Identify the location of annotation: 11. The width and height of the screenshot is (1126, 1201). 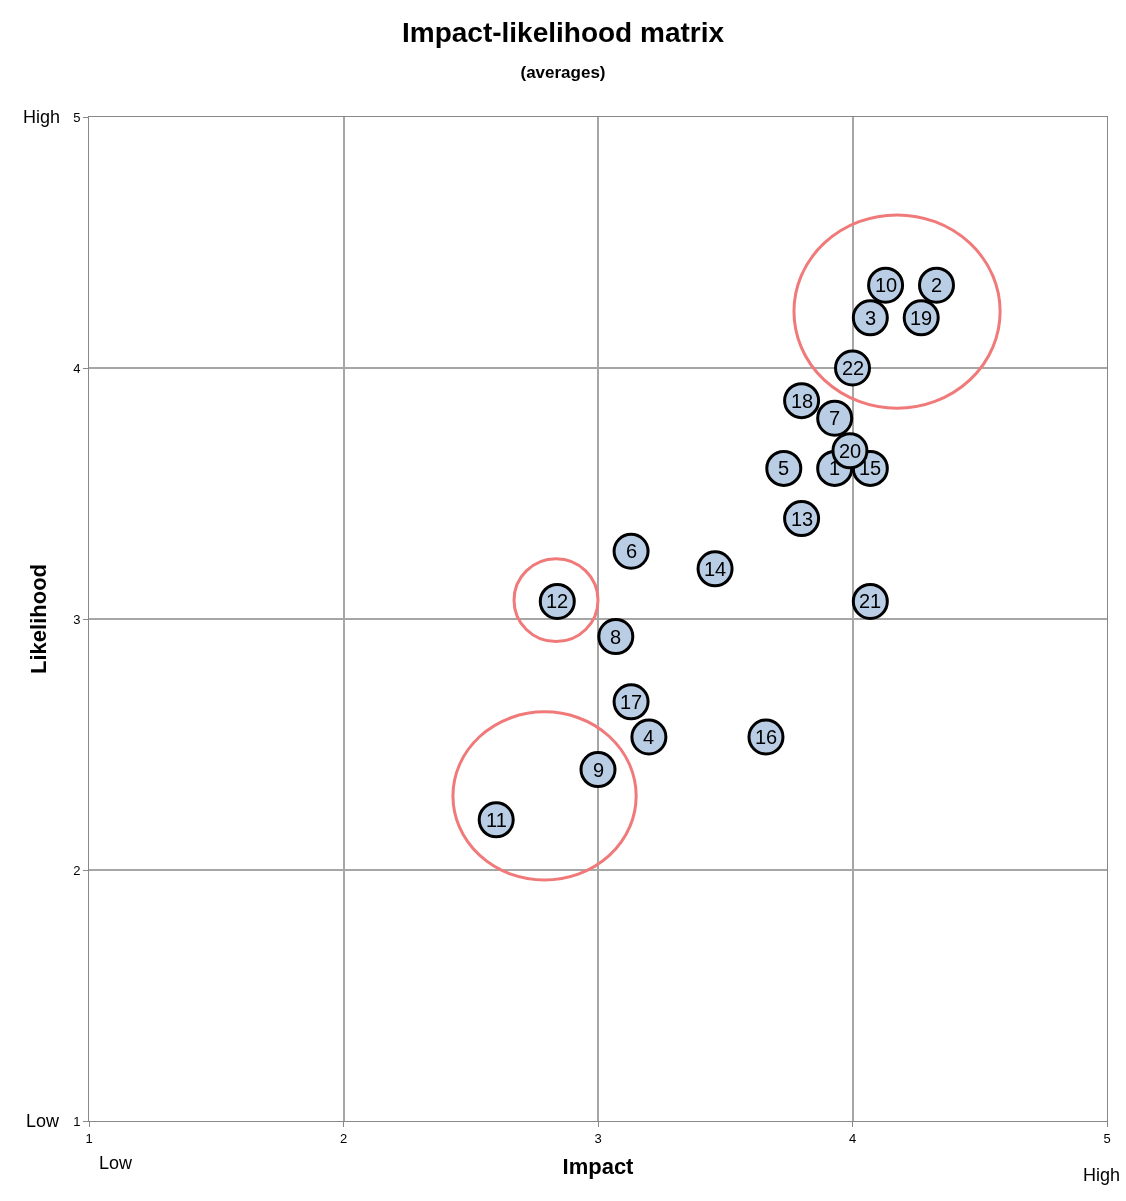
(496, 820).